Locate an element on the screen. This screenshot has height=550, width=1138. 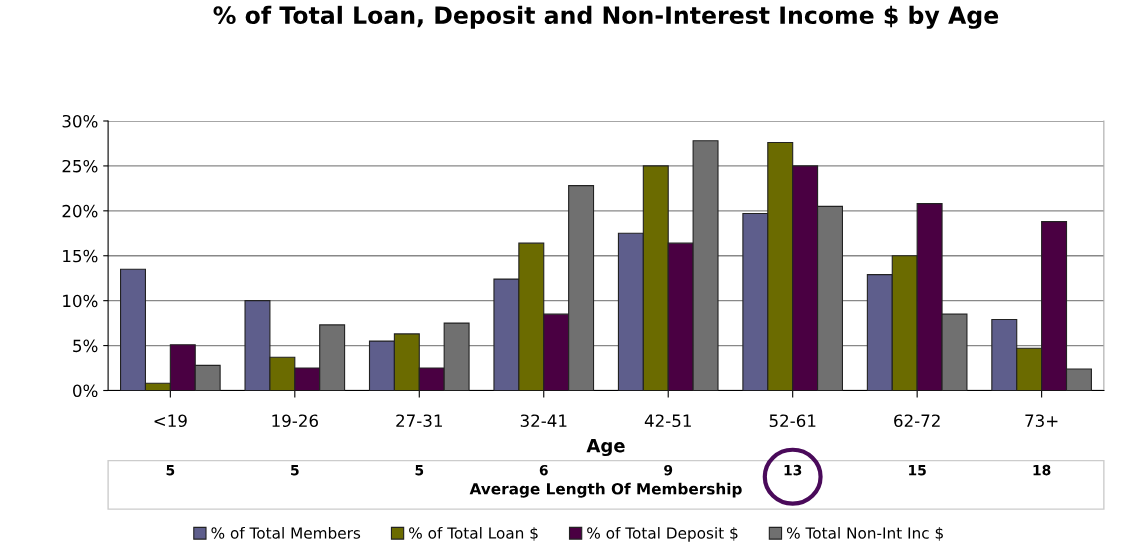
x-tick-label: 73+ is located at coordinates (1041, 421).